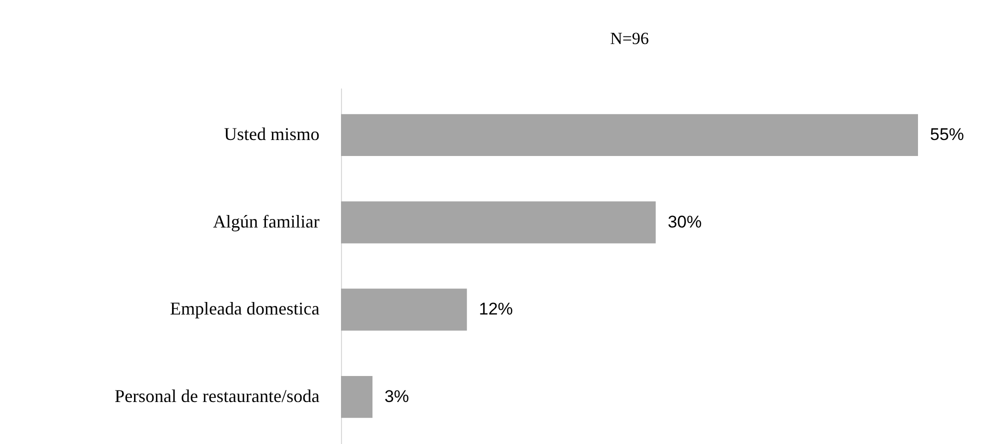 This screenshot has height=444, width=983. I want to click on data-label: 55%, so click(947, 134).